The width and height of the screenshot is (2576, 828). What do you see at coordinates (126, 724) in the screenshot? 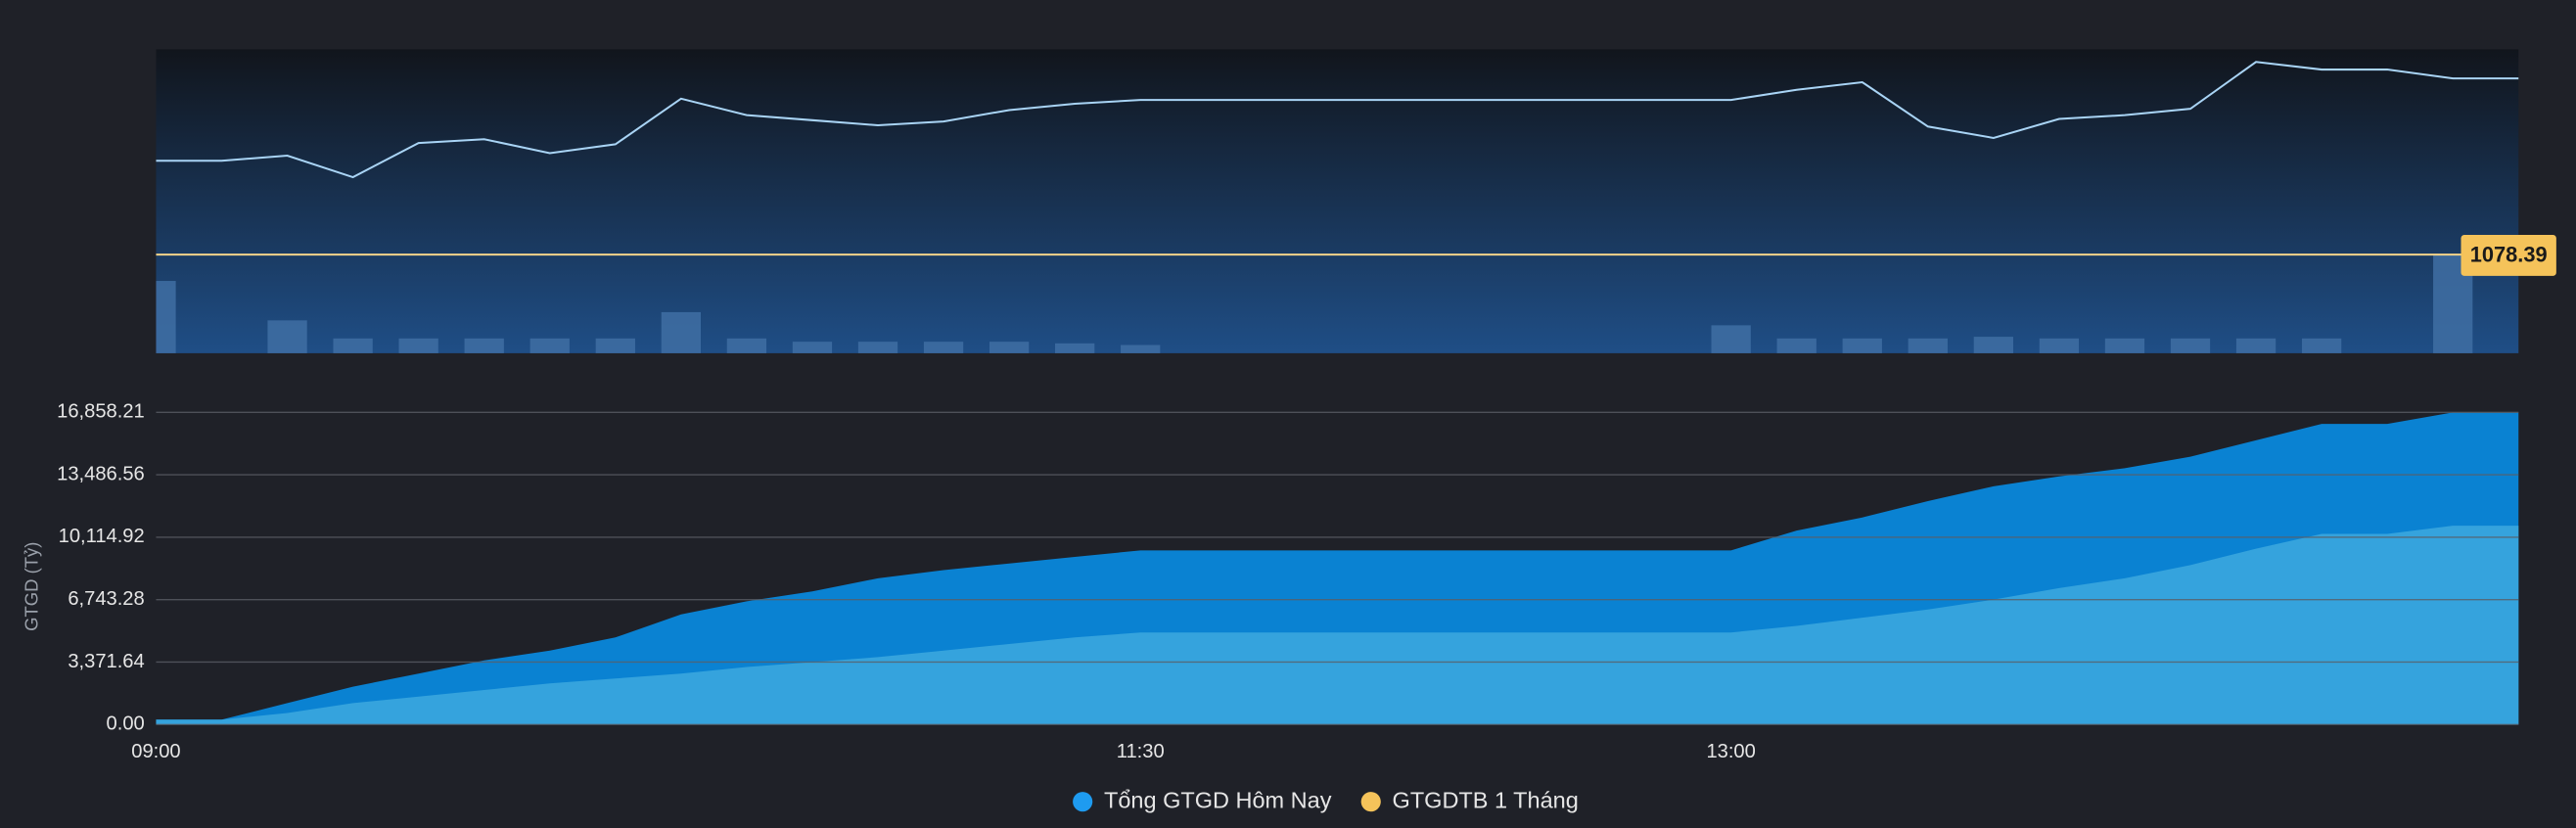
I see `y-tick-label: 0.00` at bounding box center [126, 724].